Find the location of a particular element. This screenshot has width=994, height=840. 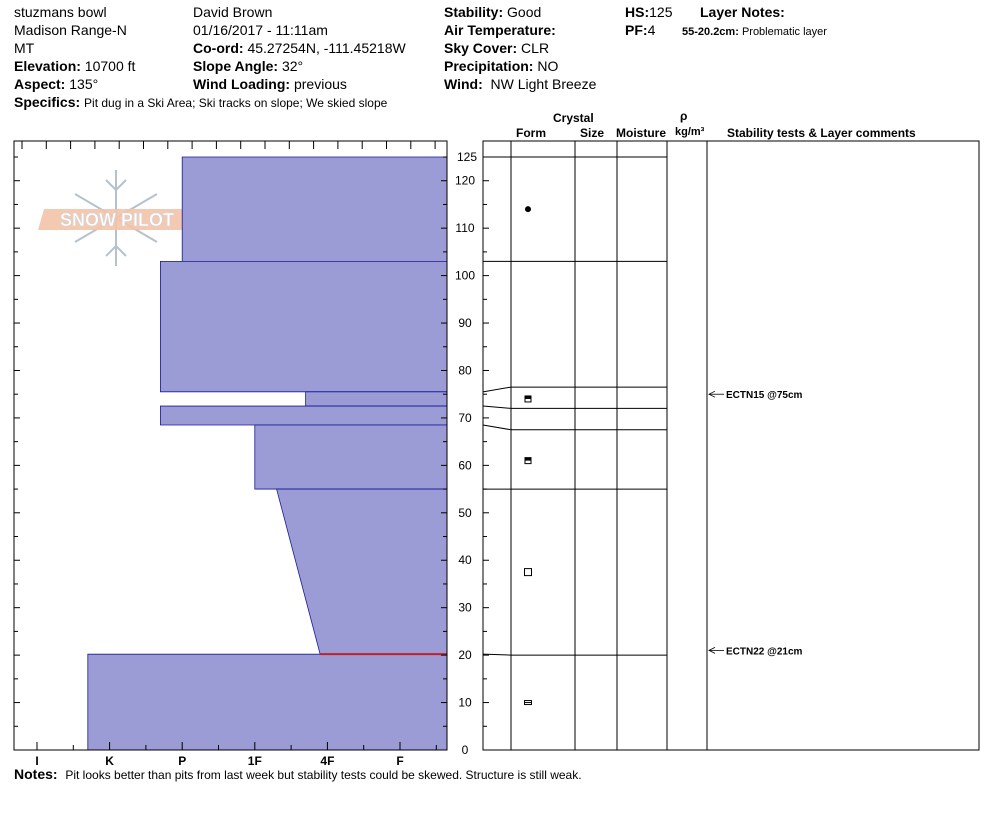

coord-row: Co-ord: 45.27254N, -111.45218W is located at coordinates (299, 48).